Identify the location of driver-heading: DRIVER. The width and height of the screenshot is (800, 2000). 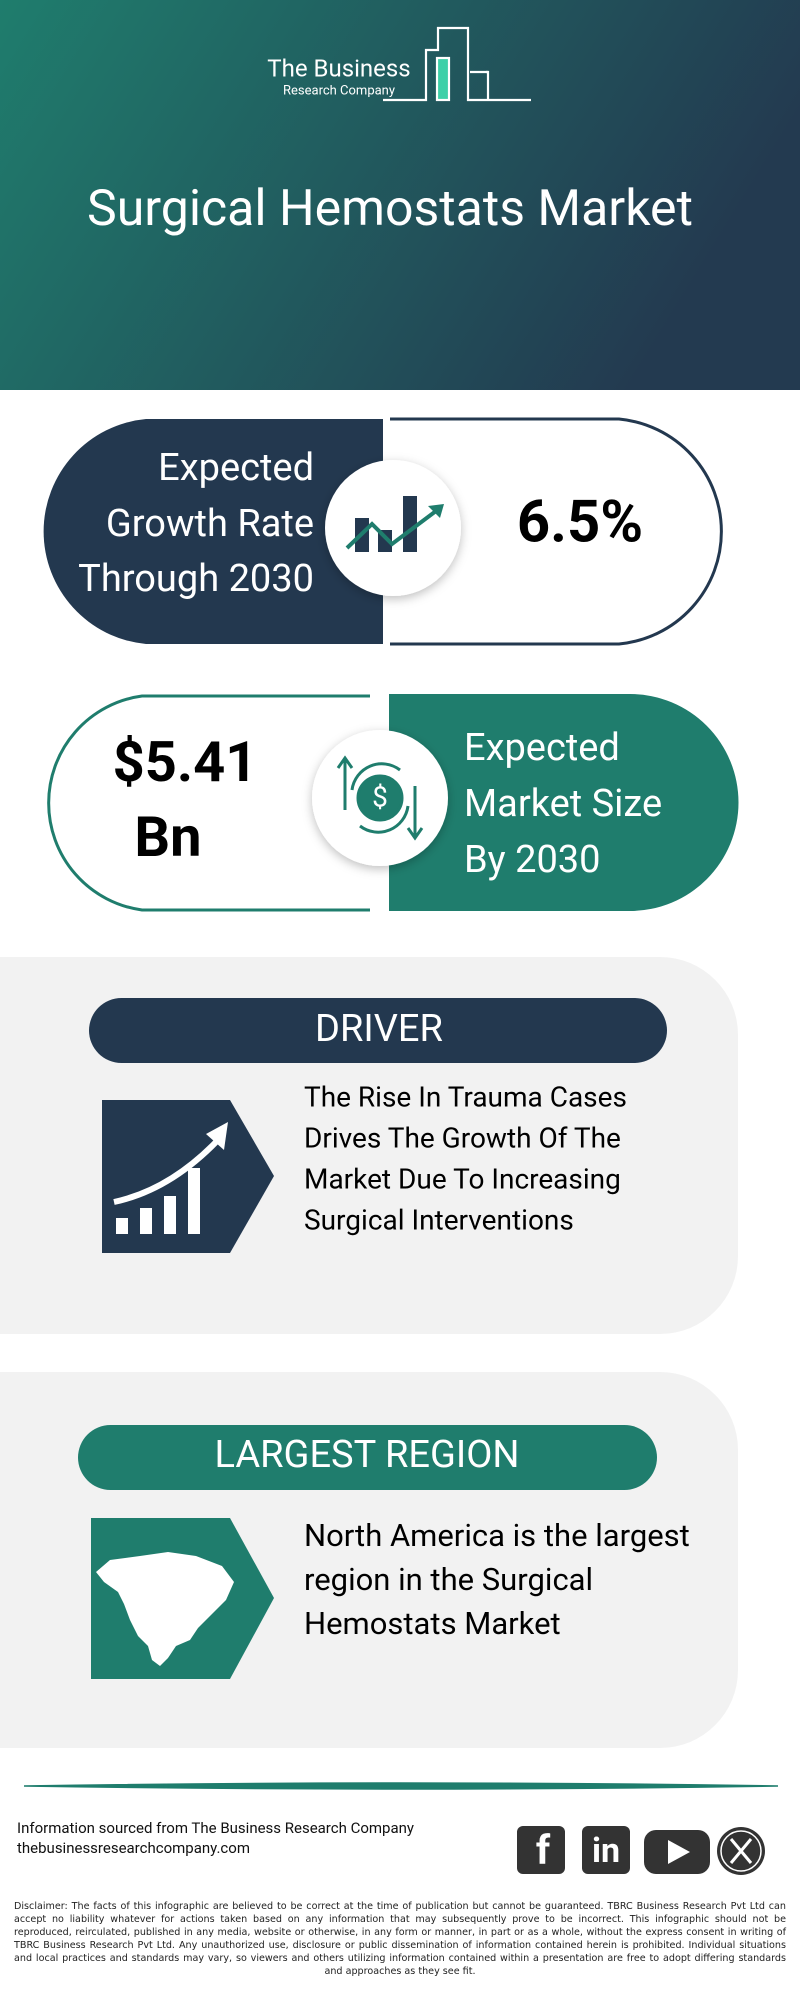
(379, 1029).